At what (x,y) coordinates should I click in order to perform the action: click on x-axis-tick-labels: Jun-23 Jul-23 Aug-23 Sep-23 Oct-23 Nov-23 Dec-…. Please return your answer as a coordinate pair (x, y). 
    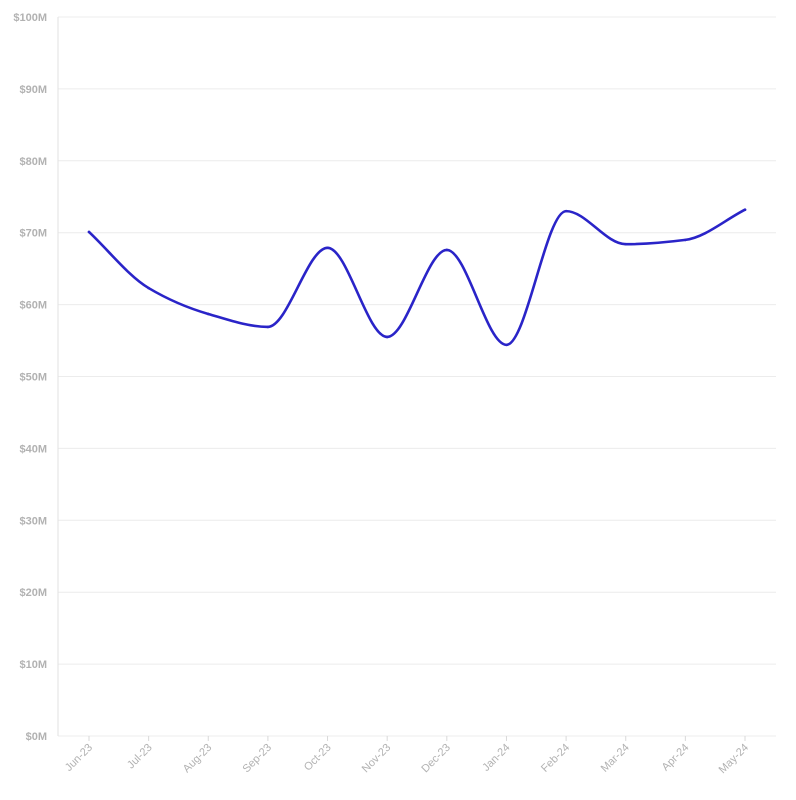
    Looking at the image, I should click on (407, 759).